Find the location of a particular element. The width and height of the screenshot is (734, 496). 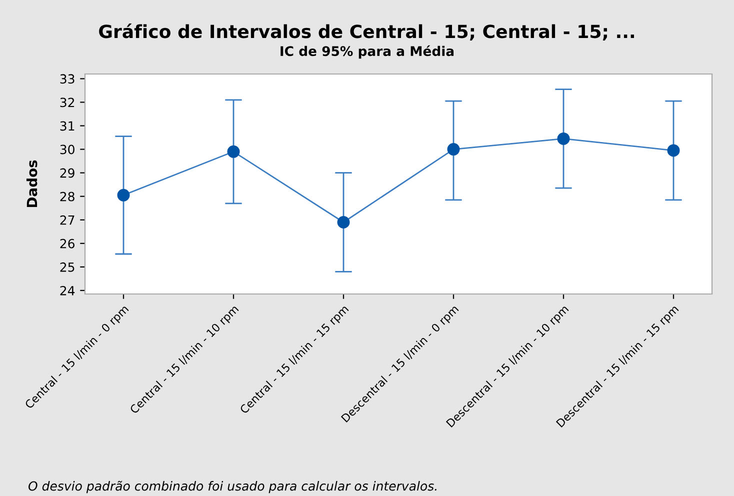

y-axis-title: Dados is located at coordinates (32, 184).